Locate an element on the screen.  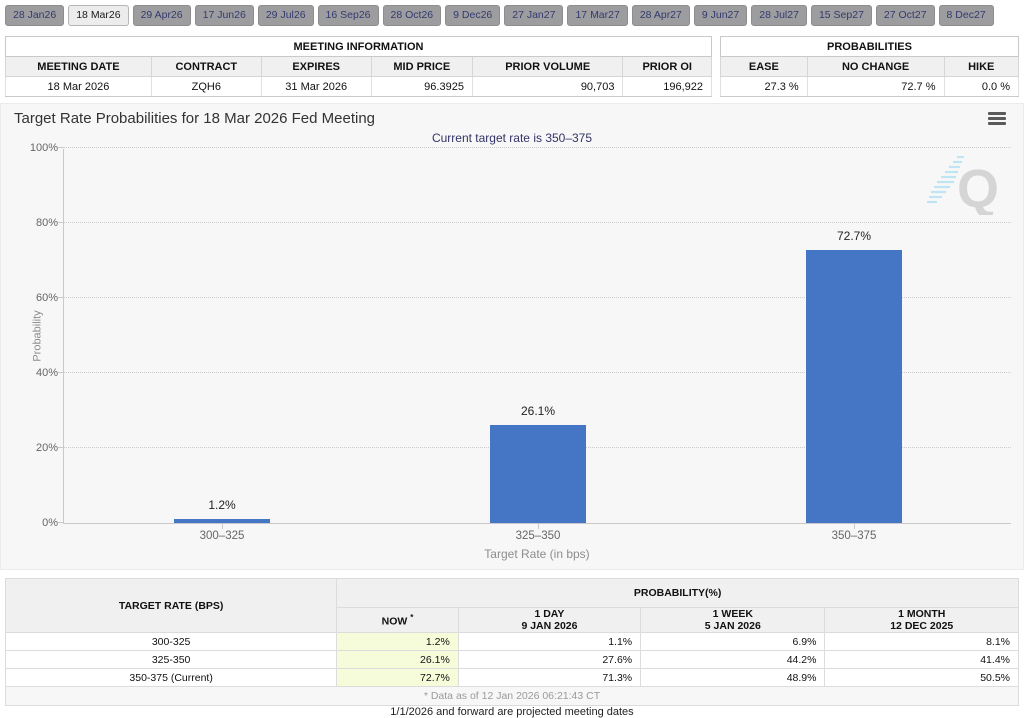
x-axis-title: Target Rate (in bps) is located at coordinates (537, 554).